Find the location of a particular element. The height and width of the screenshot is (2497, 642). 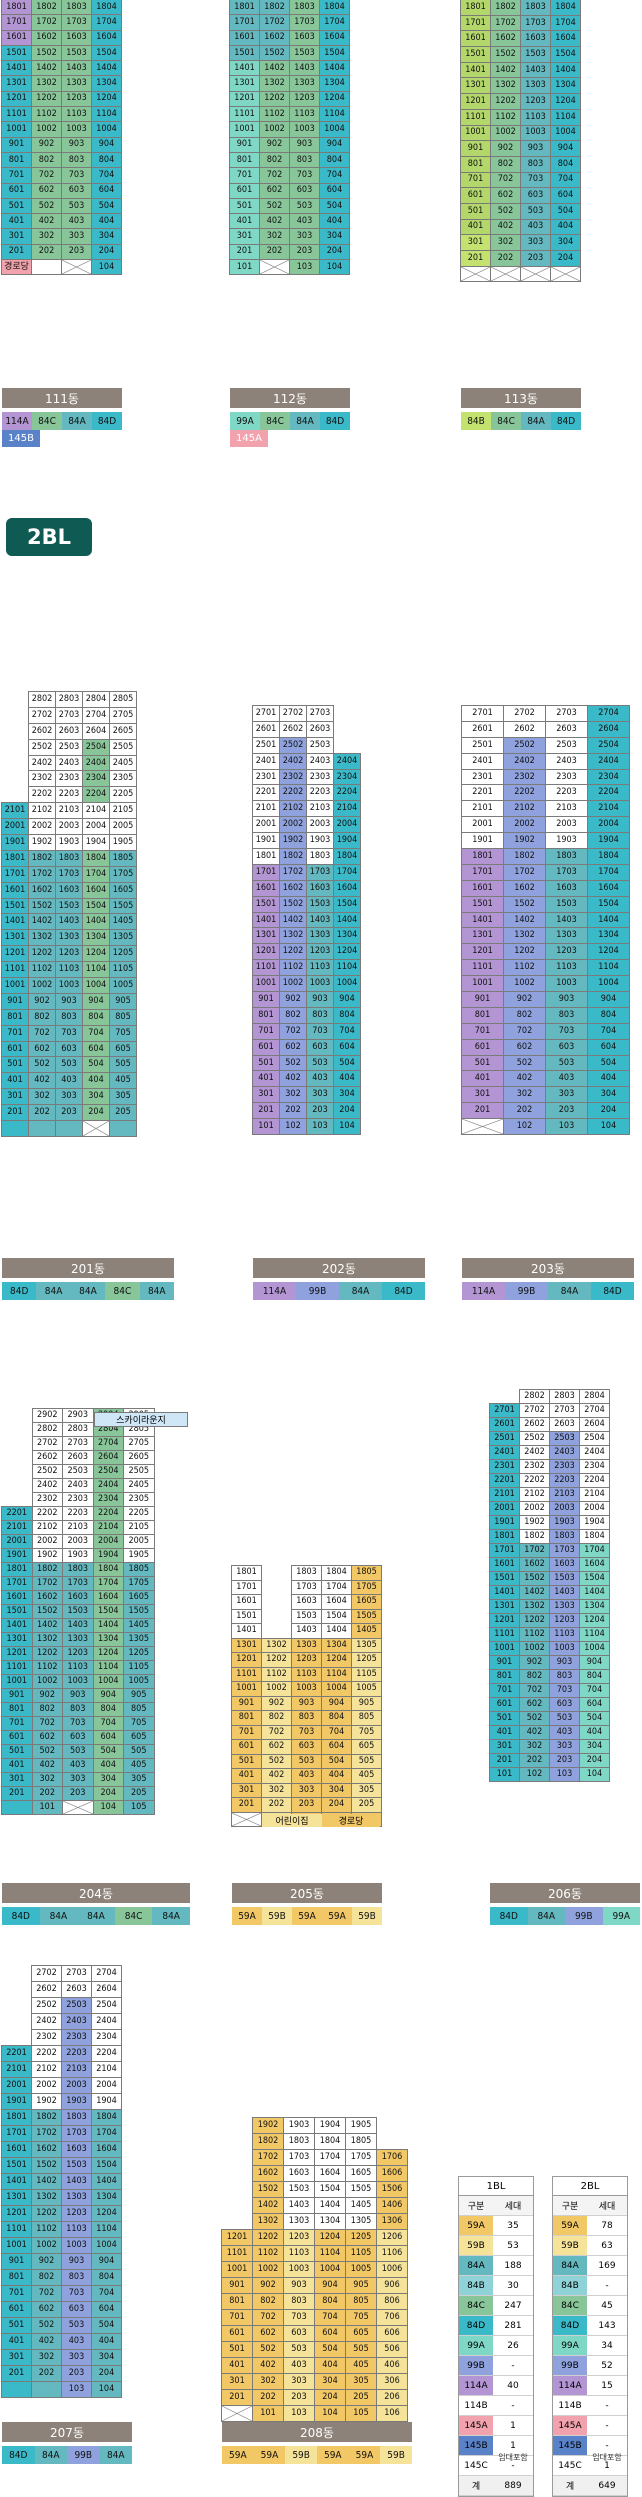

legend-2bl-row: 114A 15 is located at coordinates (590, 2386).